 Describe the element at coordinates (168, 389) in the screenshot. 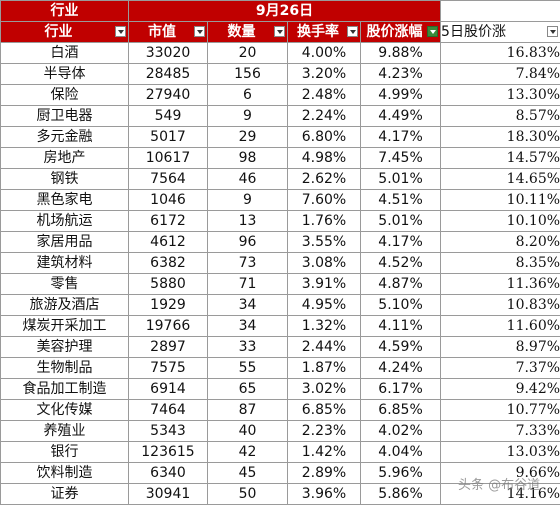

I see `cell-market-value: 6914` at that location.